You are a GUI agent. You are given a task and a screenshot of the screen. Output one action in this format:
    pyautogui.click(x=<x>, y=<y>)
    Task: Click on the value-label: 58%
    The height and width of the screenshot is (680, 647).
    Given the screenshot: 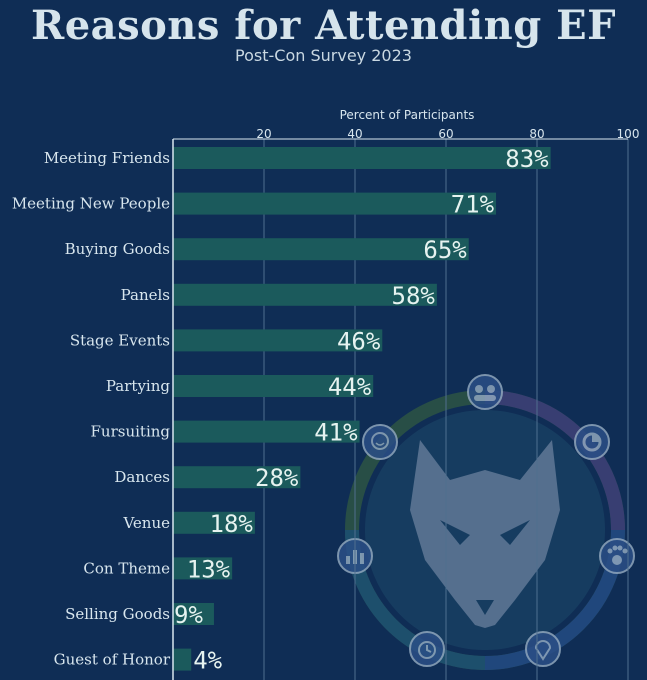 What is the action you would take?
    pyautogui.click(x=414, y=296)
    